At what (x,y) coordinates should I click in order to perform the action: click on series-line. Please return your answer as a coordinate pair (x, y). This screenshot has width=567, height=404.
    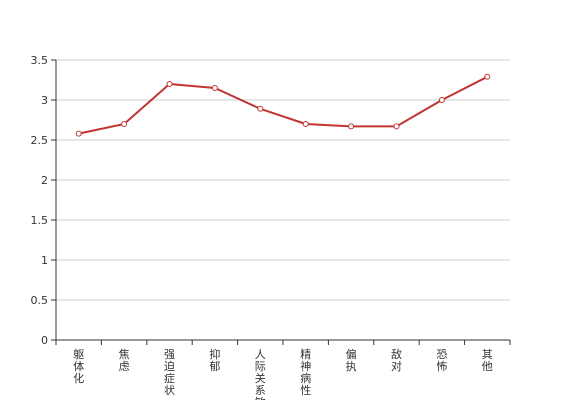
    Looking at the image, I should click on (283, 105).